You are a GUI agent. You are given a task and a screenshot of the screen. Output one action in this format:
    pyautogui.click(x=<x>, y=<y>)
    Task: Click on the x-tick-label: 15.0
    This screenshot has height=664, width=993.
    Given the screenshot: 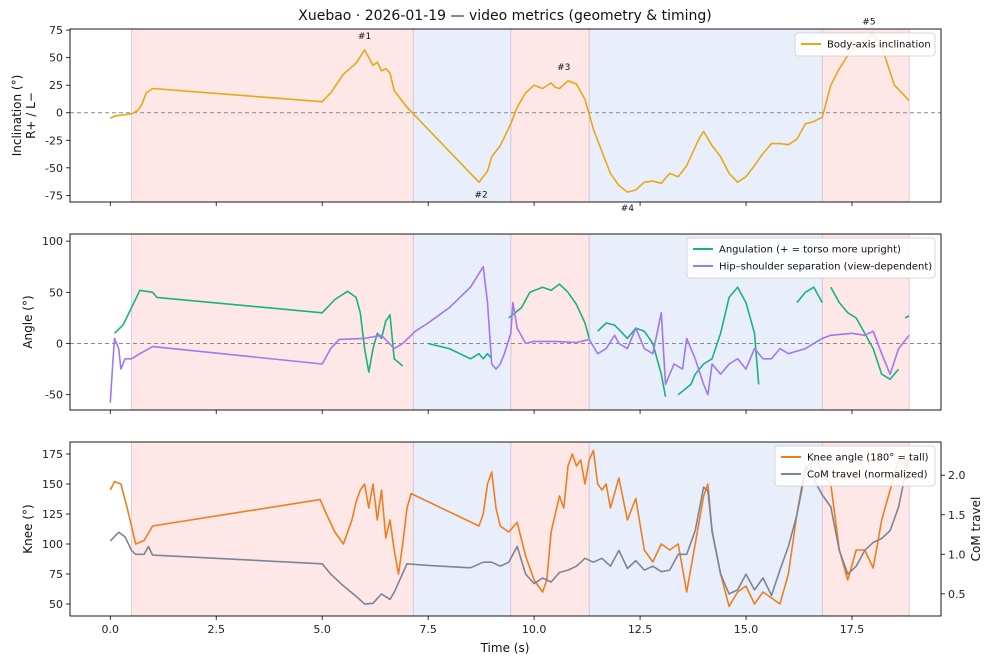 What is the action you would take?
    pyautogui.click(x=746, y=629)
    